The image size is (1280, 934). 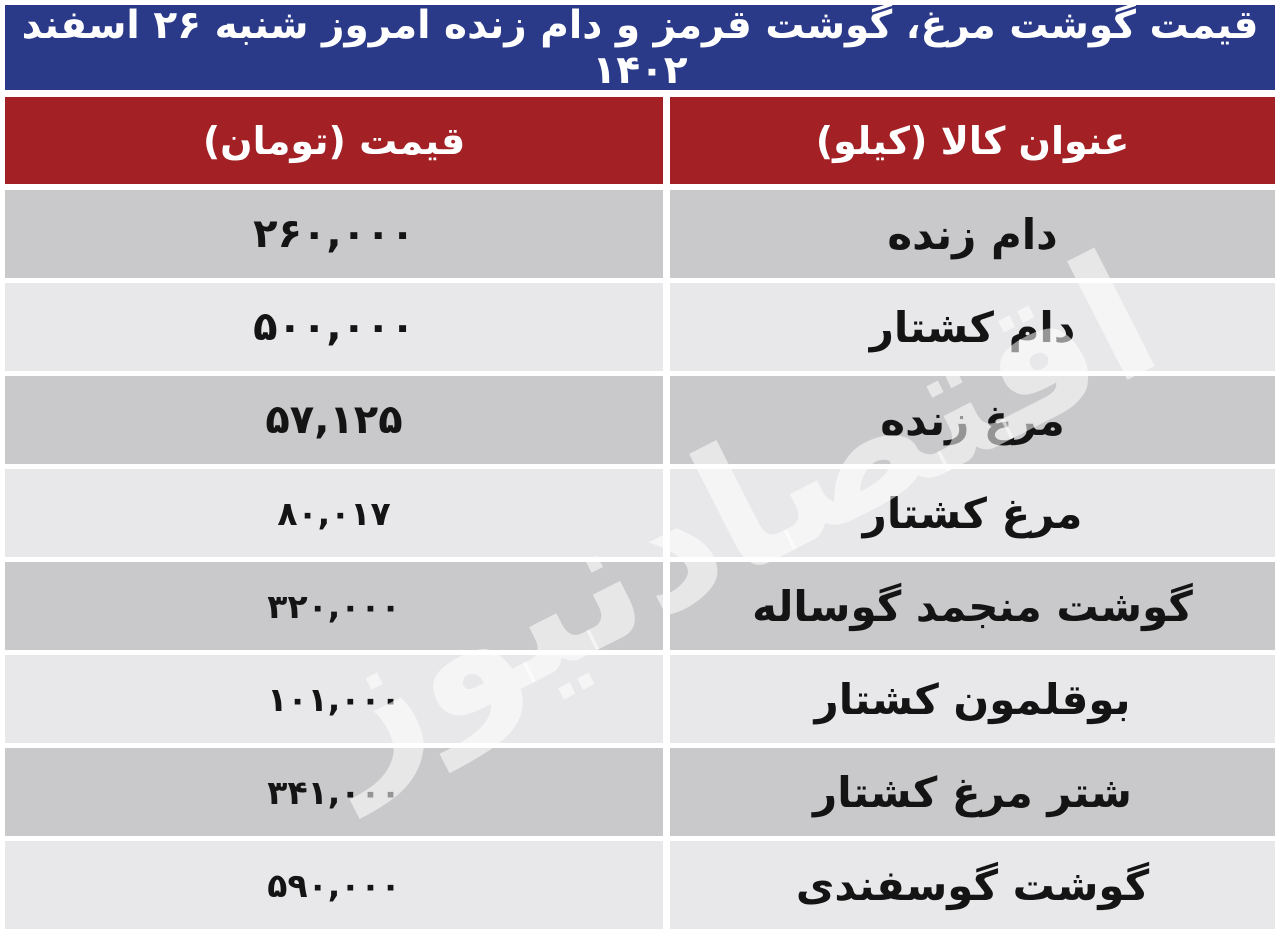 What do you see at coordinates (972, 420) in the screenshot?
I see `item-cell: مرغ زنده` at bounding box center [972, 420].